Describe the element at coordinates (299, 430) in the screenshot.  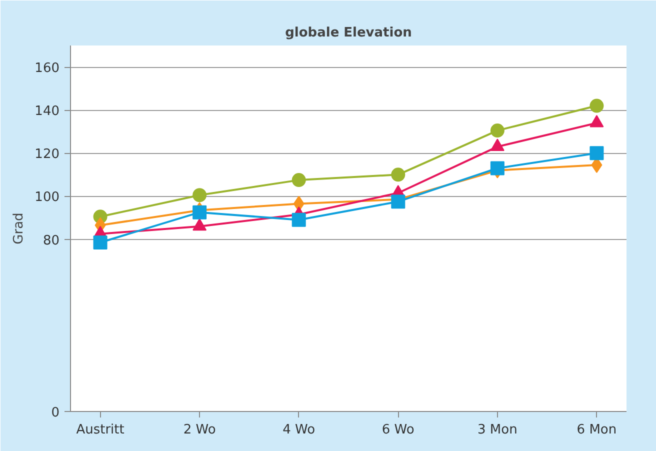
I see `x-tick-label: 4 Wo` at that location.